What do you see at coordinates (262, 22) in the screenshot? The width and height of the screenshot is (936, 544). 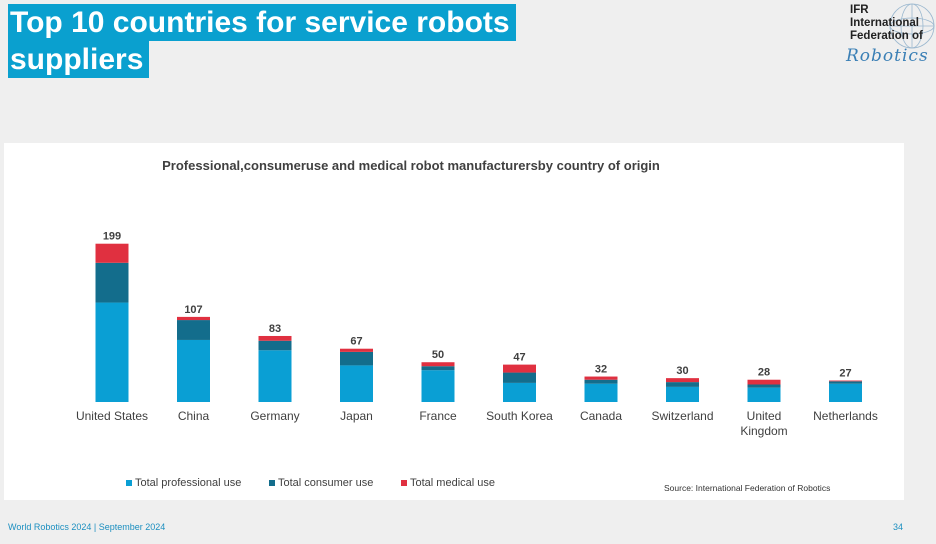 I see `slide-title-line-1: Top 10 countries for service robots` at bounding box center [262, 22].